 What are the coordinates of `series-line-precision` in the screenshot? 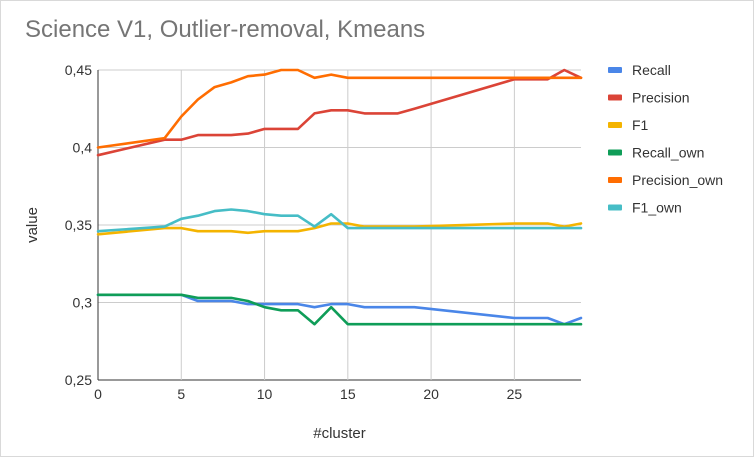 It's located at (339, 112).